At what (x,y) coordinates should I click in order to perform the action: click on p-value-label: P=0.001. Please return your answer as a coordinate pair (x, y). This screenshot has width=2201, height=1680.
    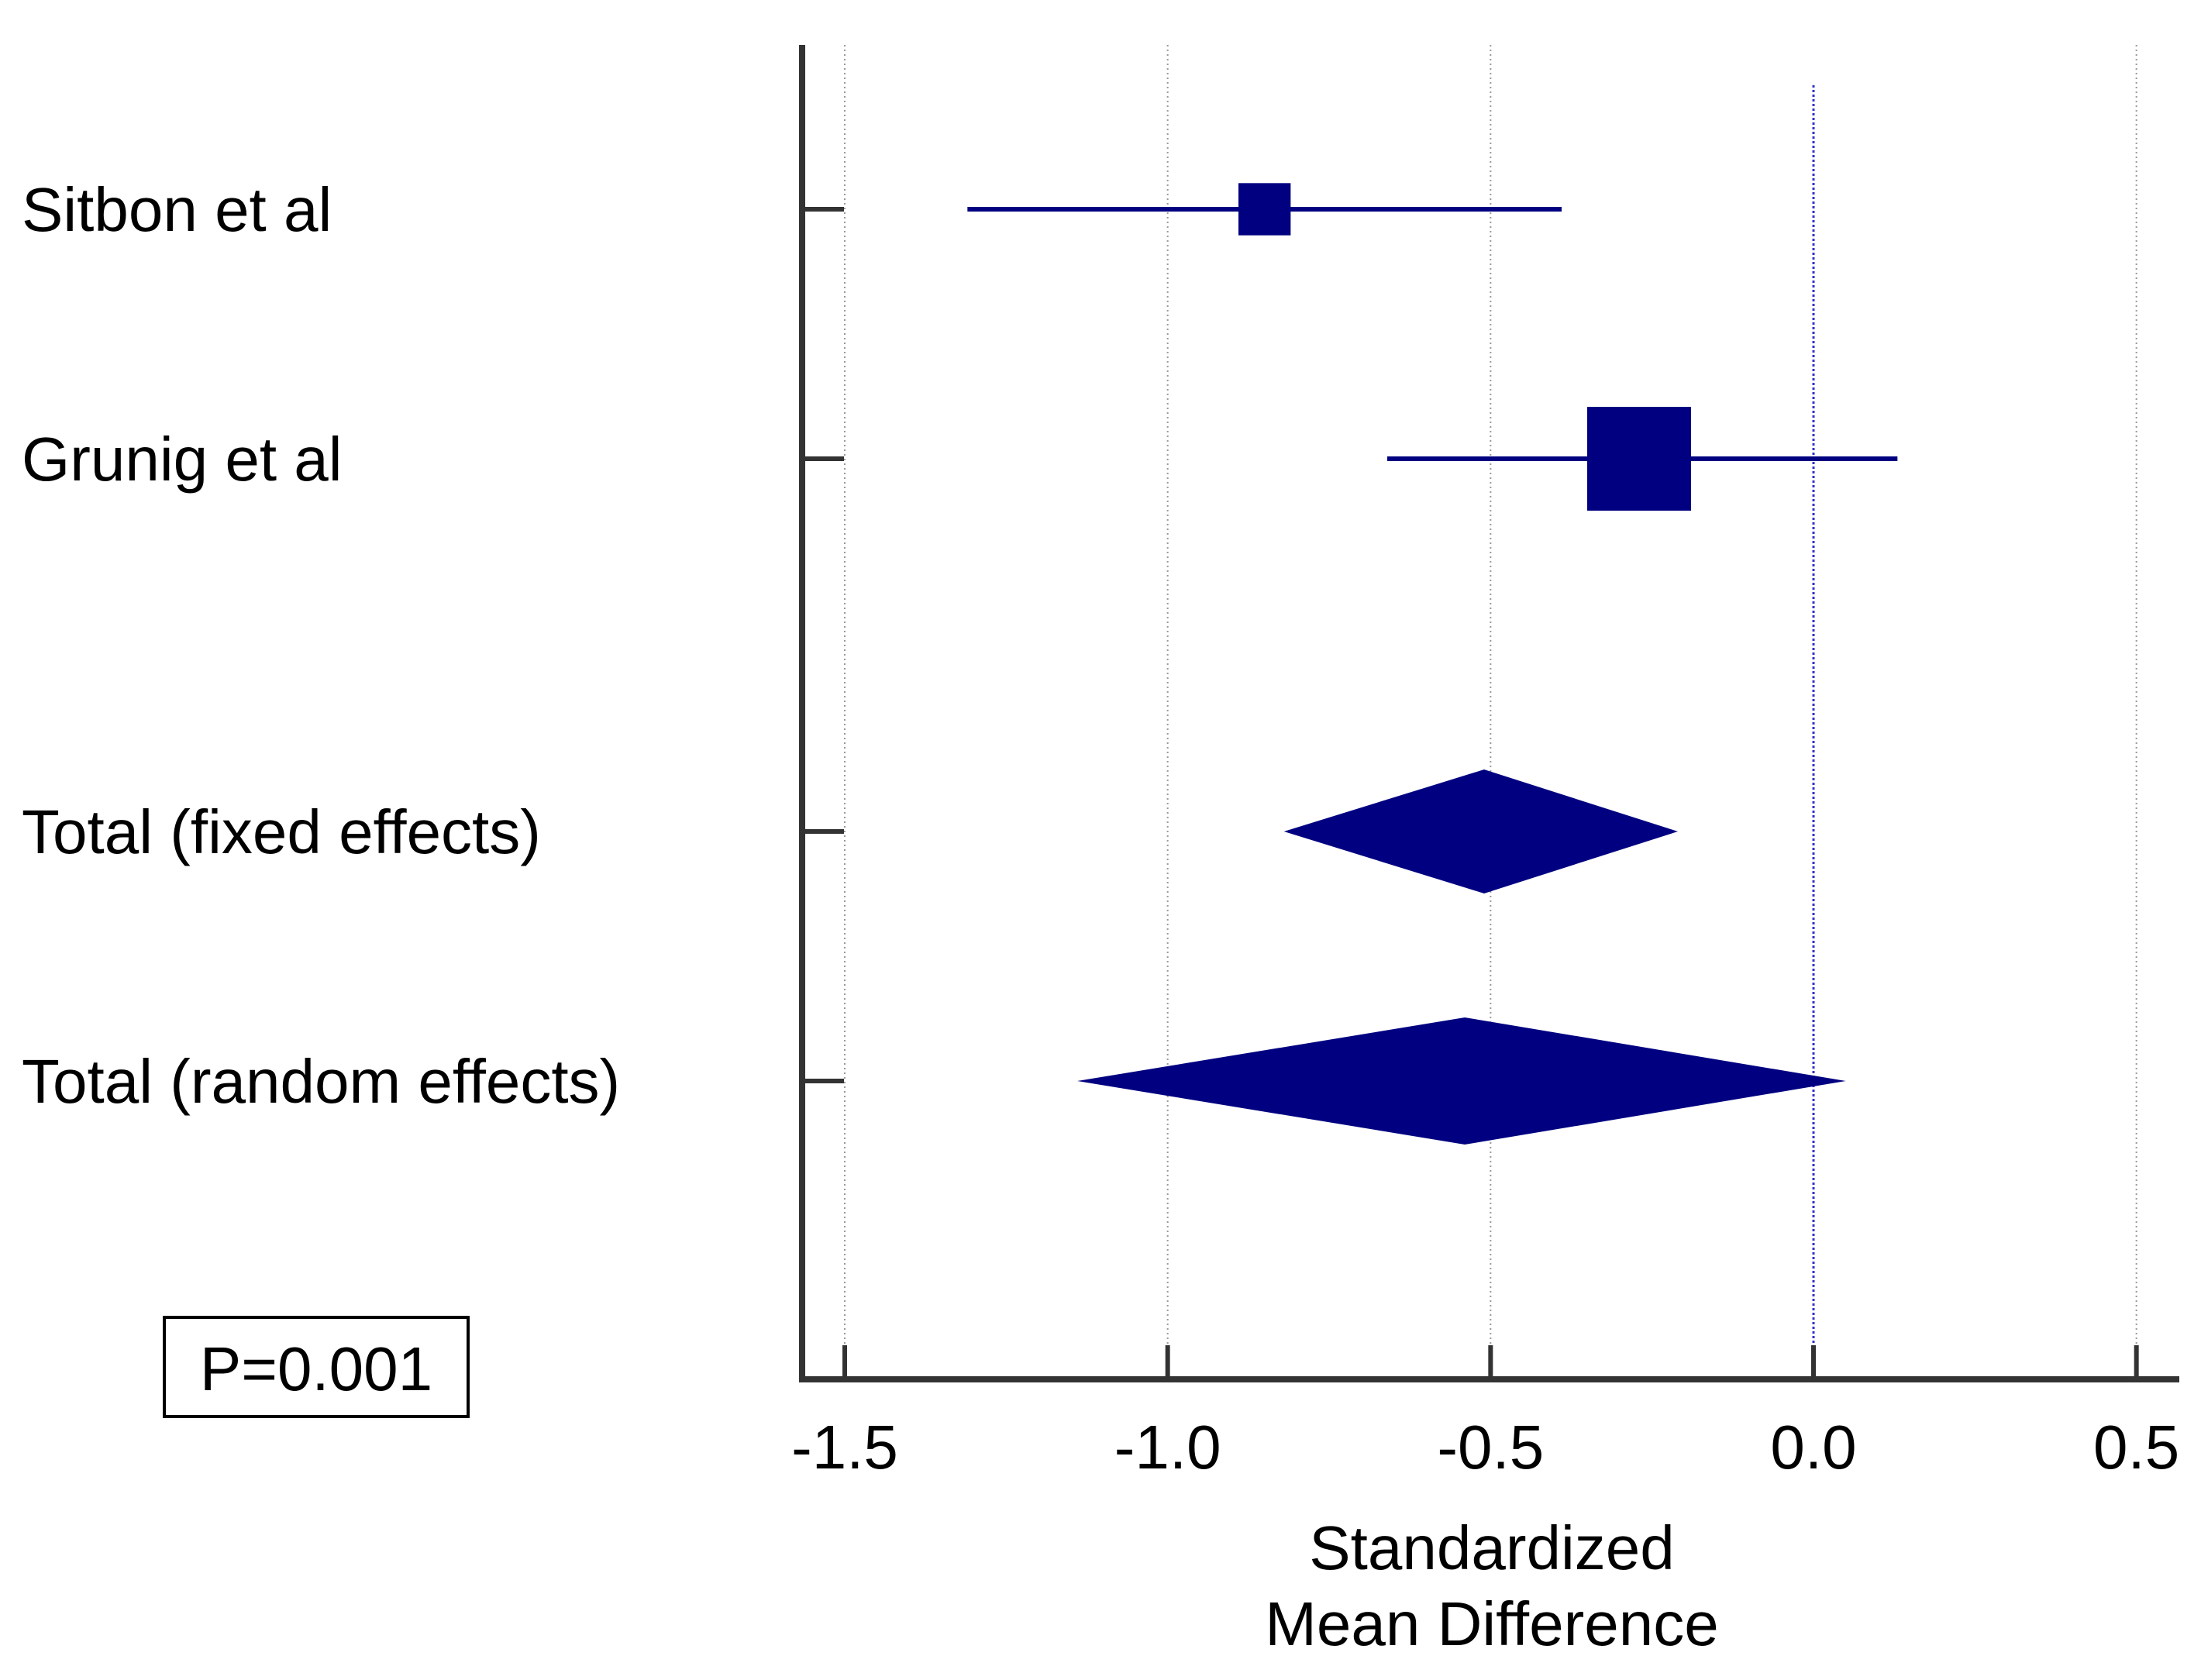
    Looking at the image, I should click on (316, 1369).